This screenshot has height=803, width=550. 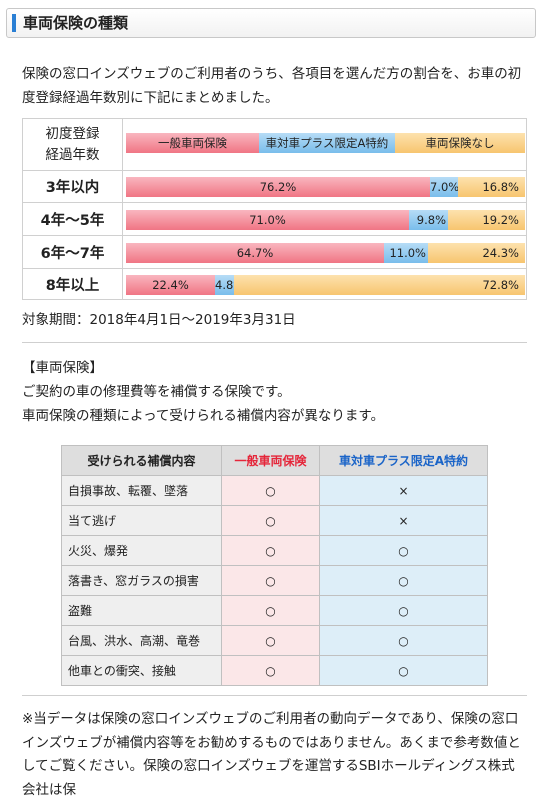 I want to click on table-row: 火災、爆発 ○ ○, so click(x=274, y=550).